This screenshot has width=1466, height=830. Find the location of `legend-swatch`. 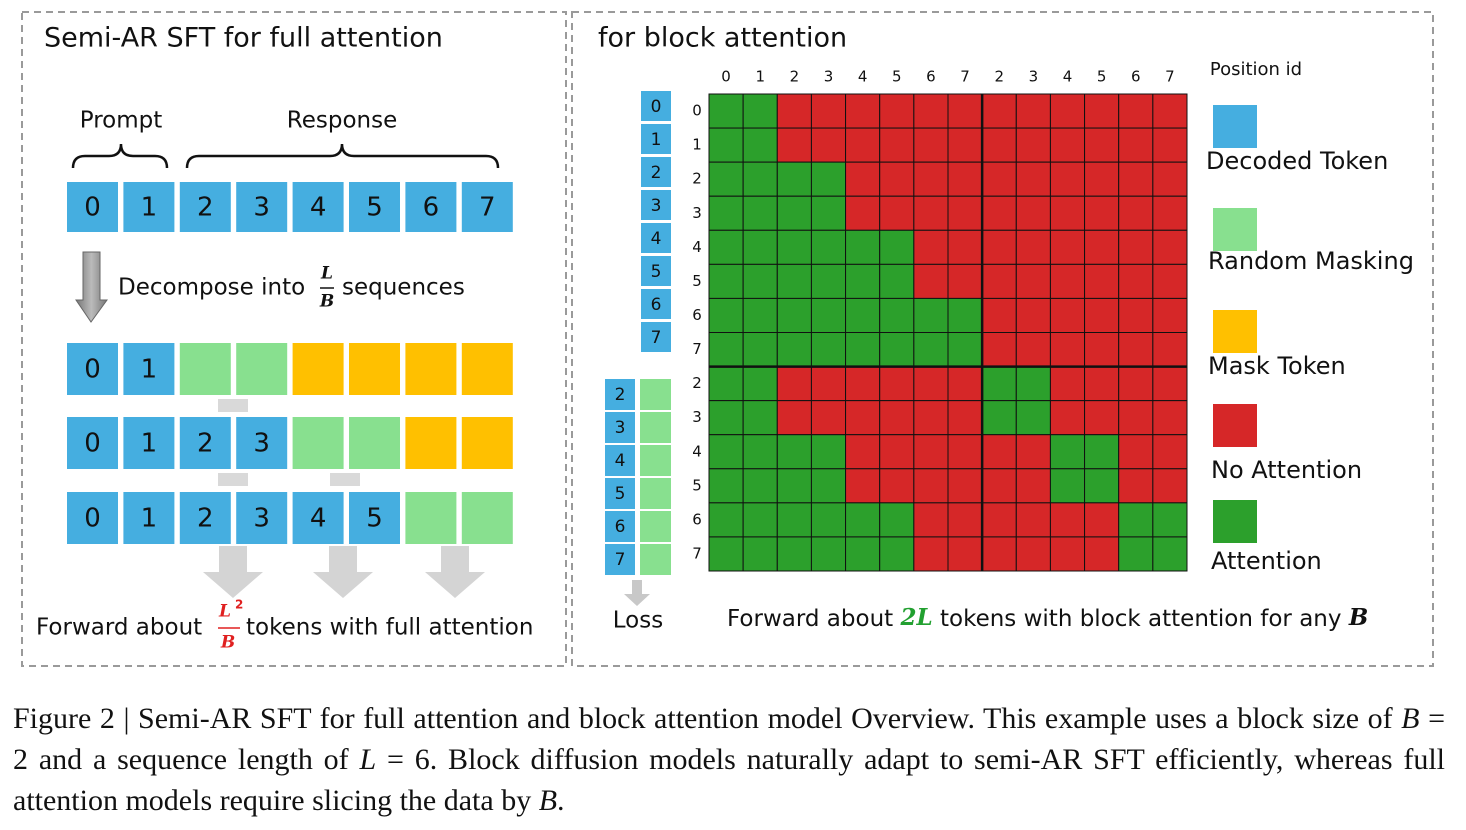

legend-swatch is located at coordinates (1235, 425).